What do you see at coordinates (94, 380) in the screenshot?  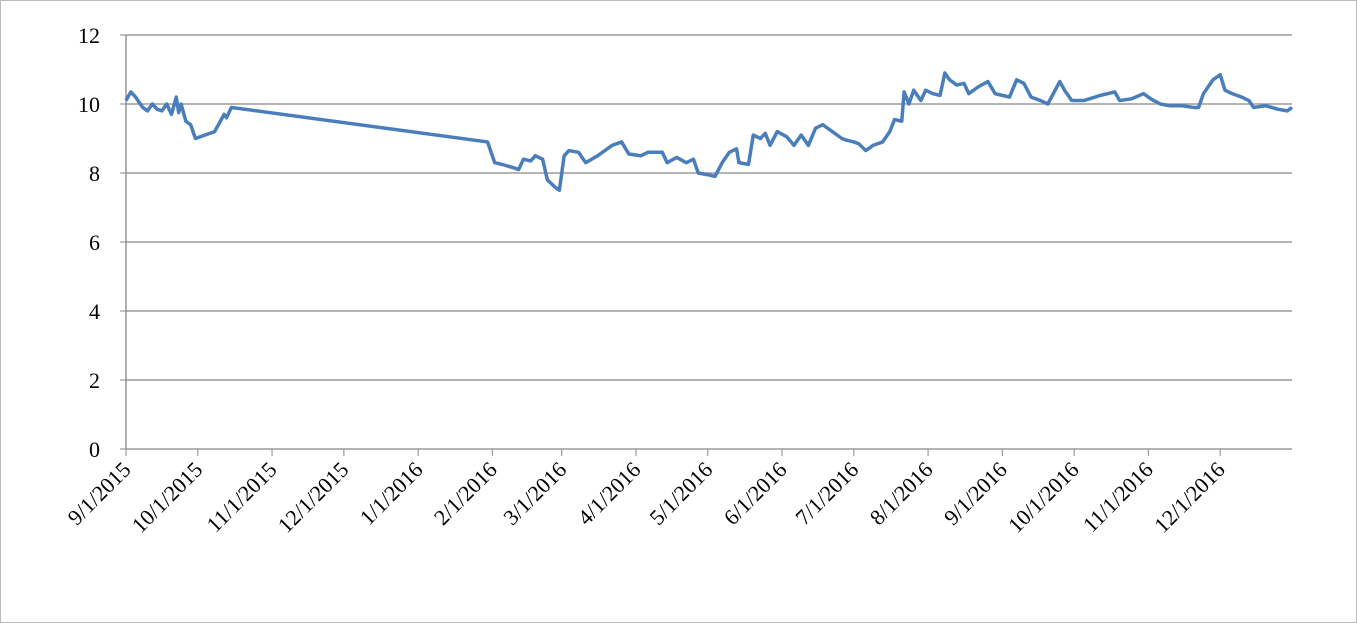 I see `y-tick-label: 2` at bounding box center [94, 380].